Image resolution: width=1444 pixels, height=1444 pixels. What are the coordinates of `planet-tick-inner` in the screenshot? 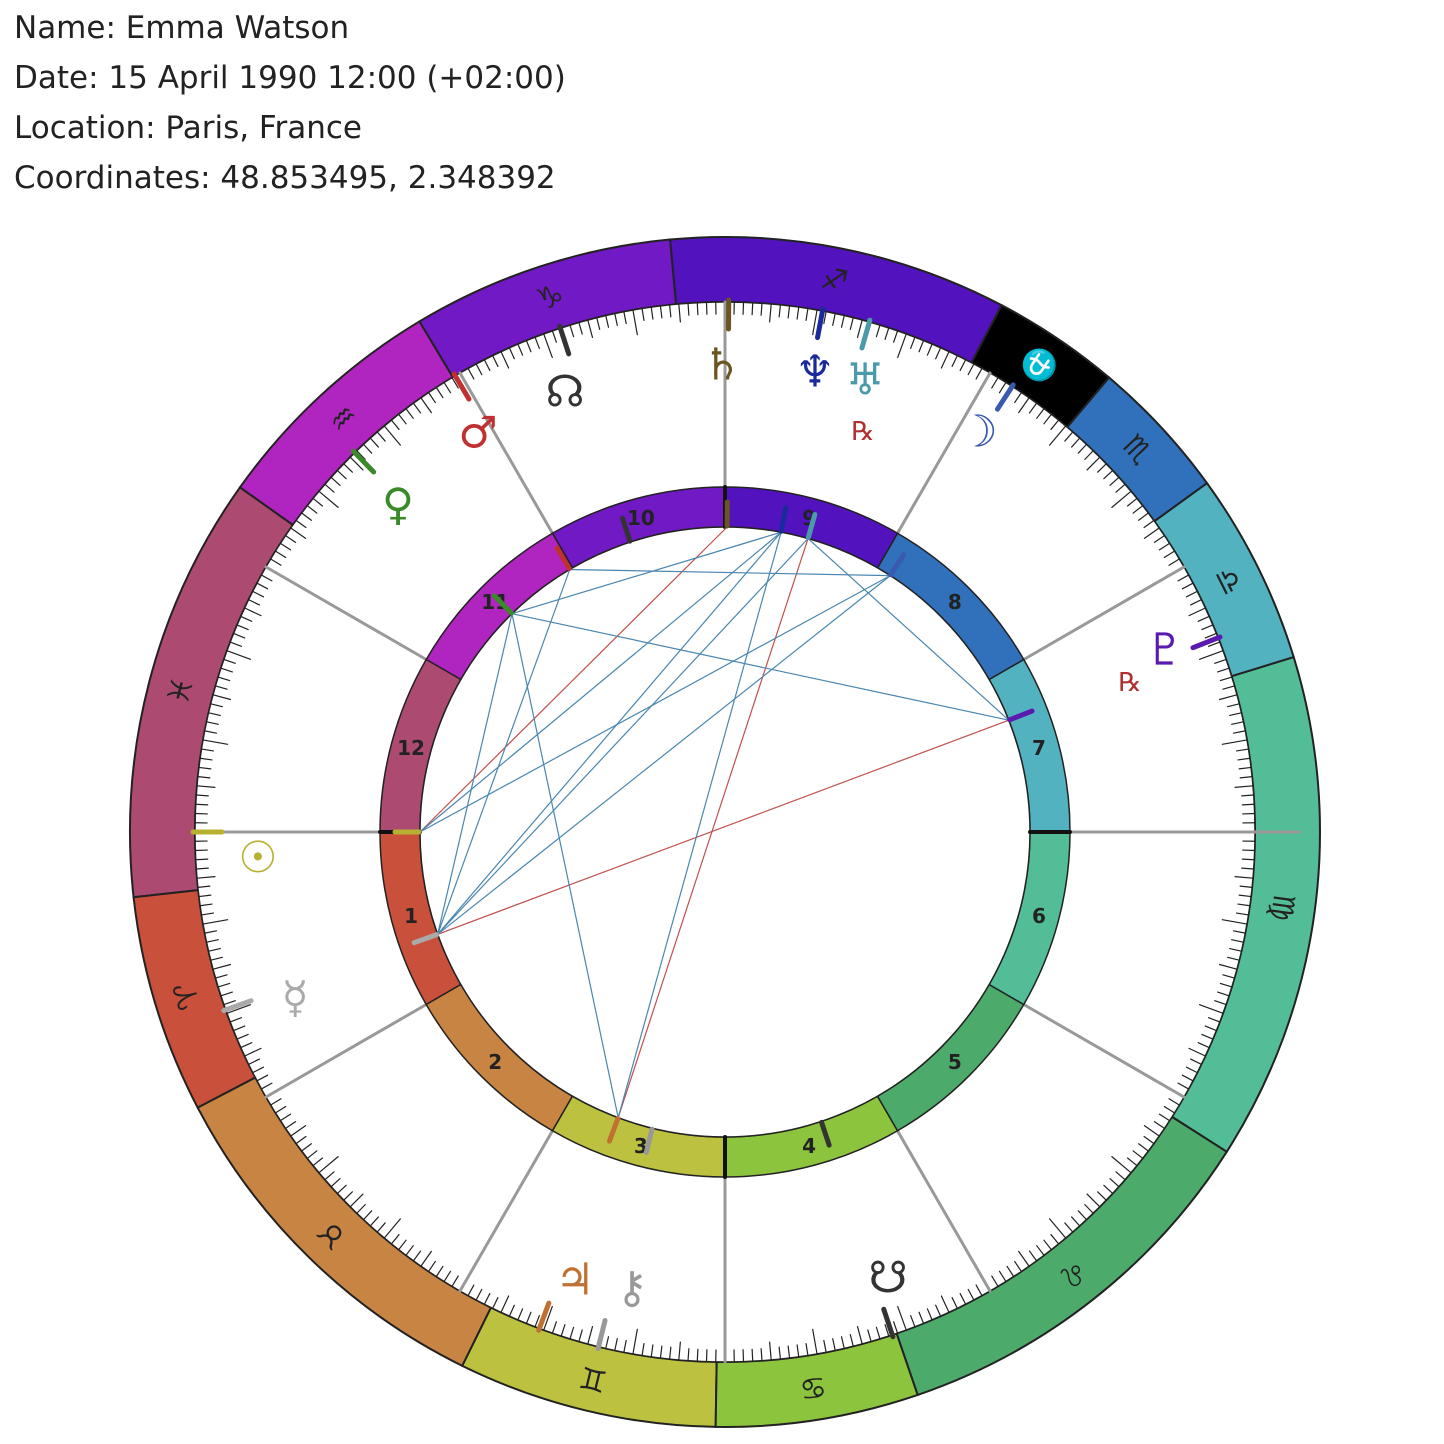 It's located at (783, 519).